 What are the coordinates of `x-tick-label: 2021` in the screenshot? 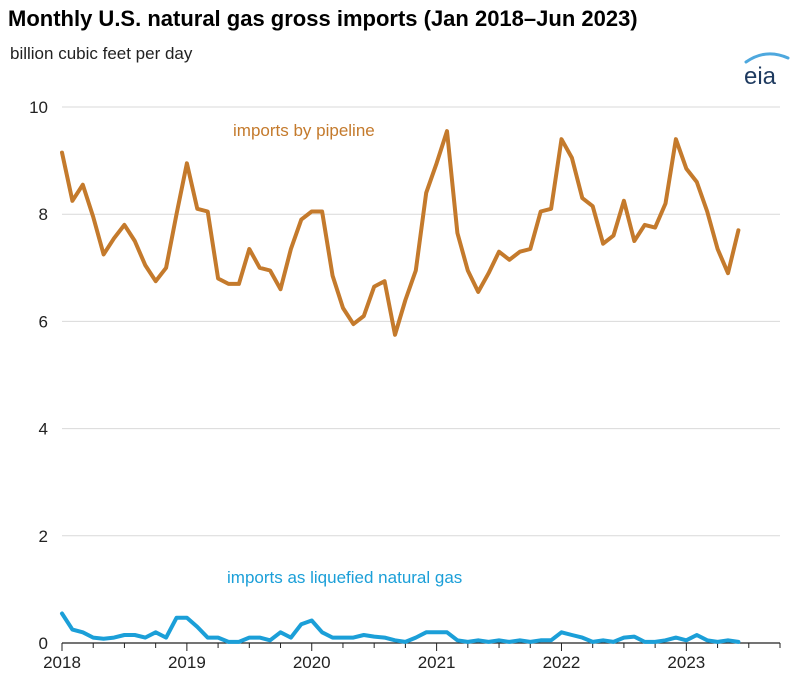 It's located at (437, 662).